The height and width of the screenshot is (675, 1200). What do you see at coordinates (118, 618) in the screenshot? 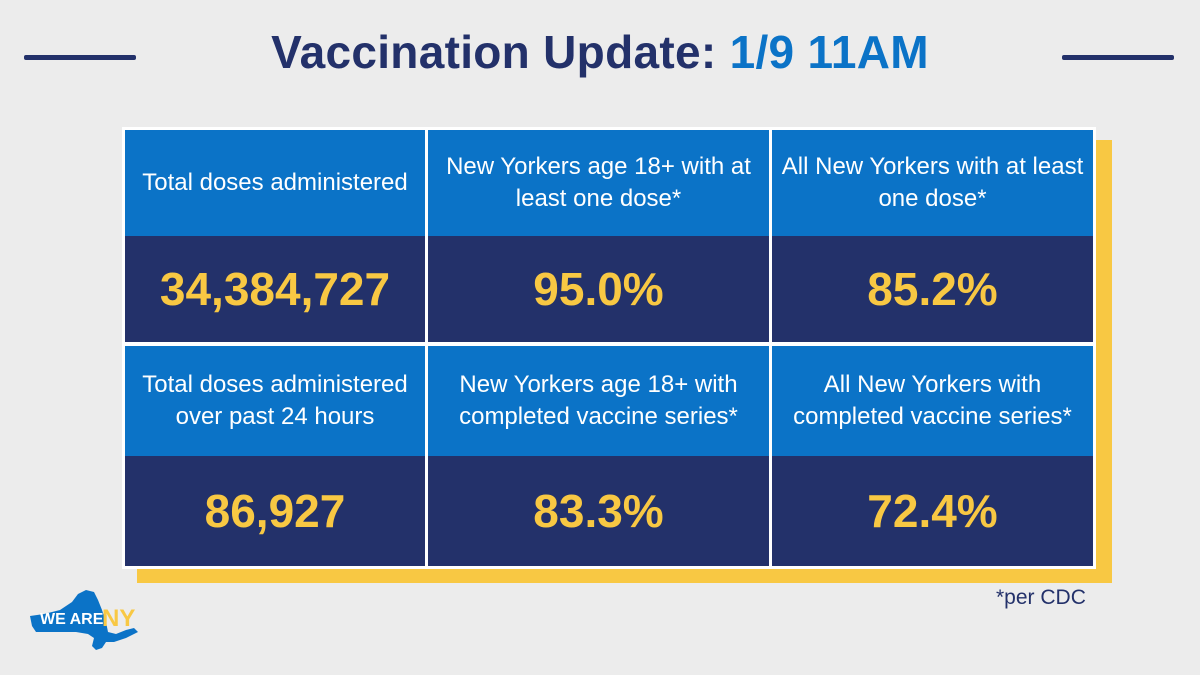
I see `svg-text: NY` at bounding box center [118, 618].